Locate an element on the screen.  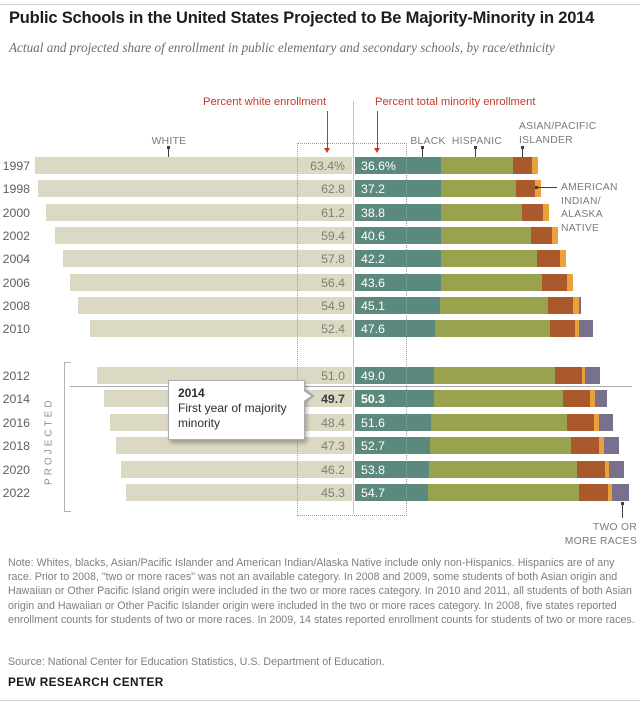
two-races-category-label: TWO OR MORE RACES is located at coordinates (597, 534).